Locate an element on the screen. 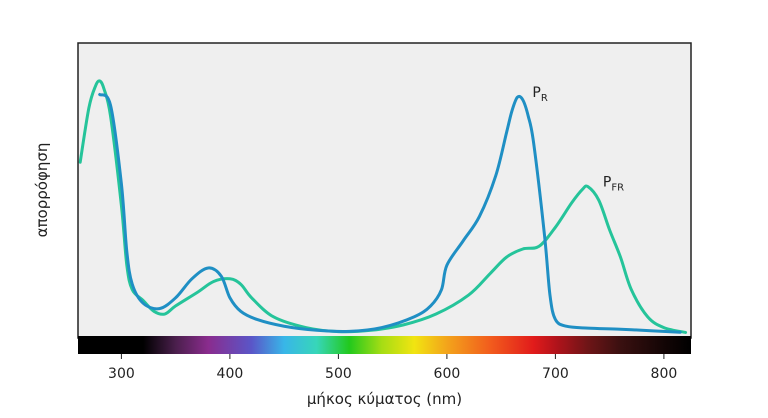 The height and width of the screenshot is (418, 768). x-tick-label-500: 500 is located at coordinates (338, 374).